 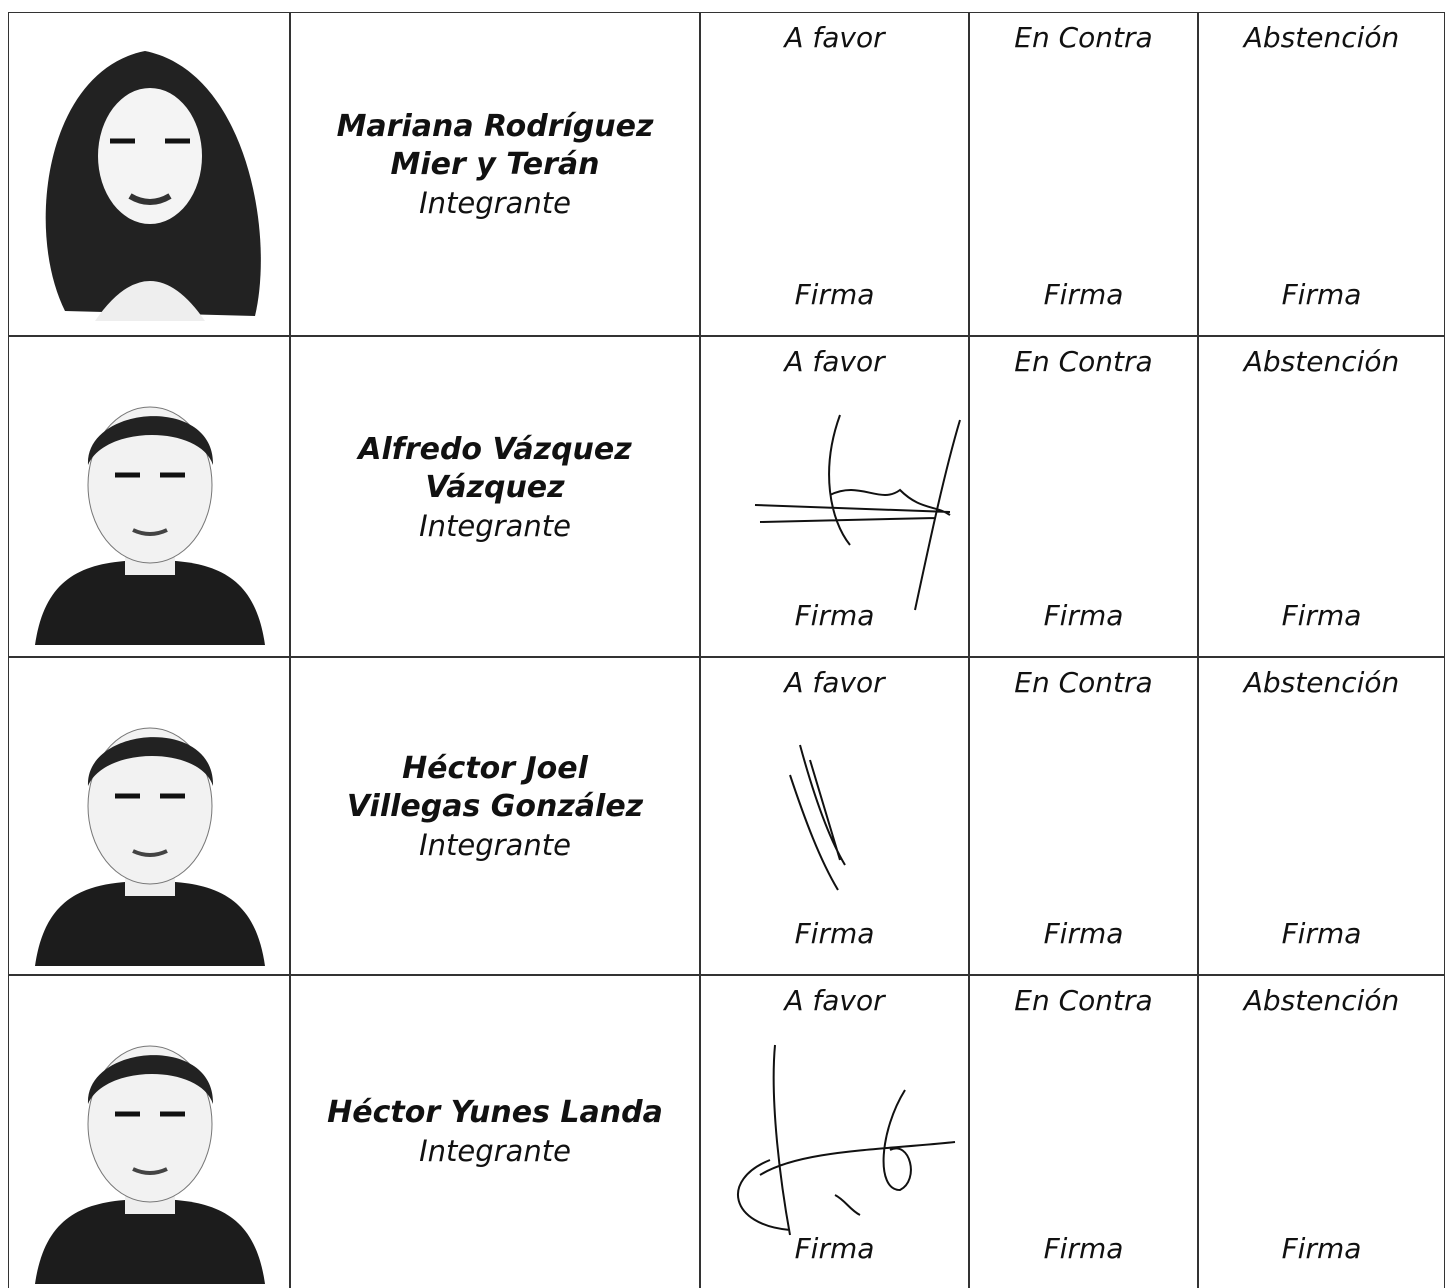 I want to click on name-cell: Mariana Rodríguez Mier y Terán Integrante, so click(x=495, y=174).